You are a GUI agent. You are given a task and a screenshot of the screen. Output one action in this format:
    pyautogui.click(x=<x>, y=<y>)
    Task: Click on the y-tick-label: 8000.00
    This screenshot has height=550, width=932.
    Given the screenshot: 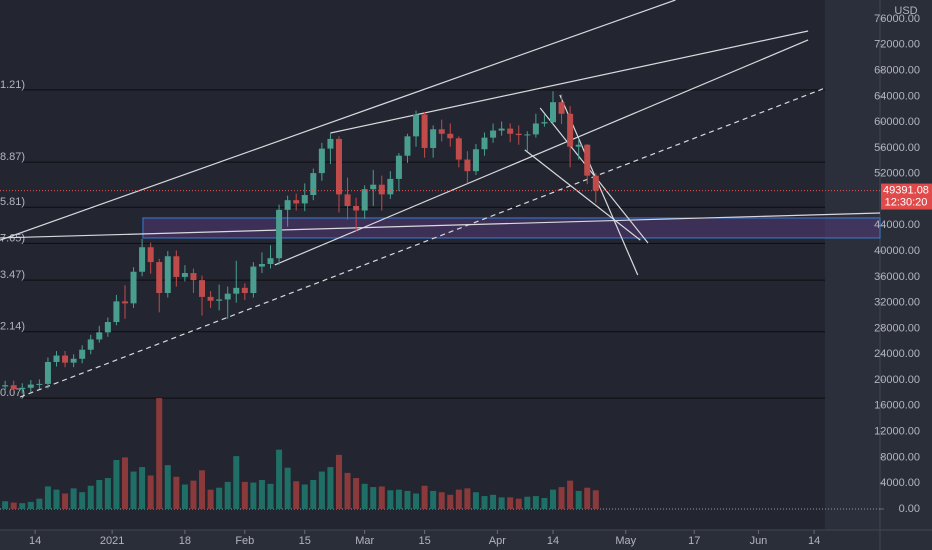 What is the action you would take?
    pyautogui.click(x=900, y=457)
    